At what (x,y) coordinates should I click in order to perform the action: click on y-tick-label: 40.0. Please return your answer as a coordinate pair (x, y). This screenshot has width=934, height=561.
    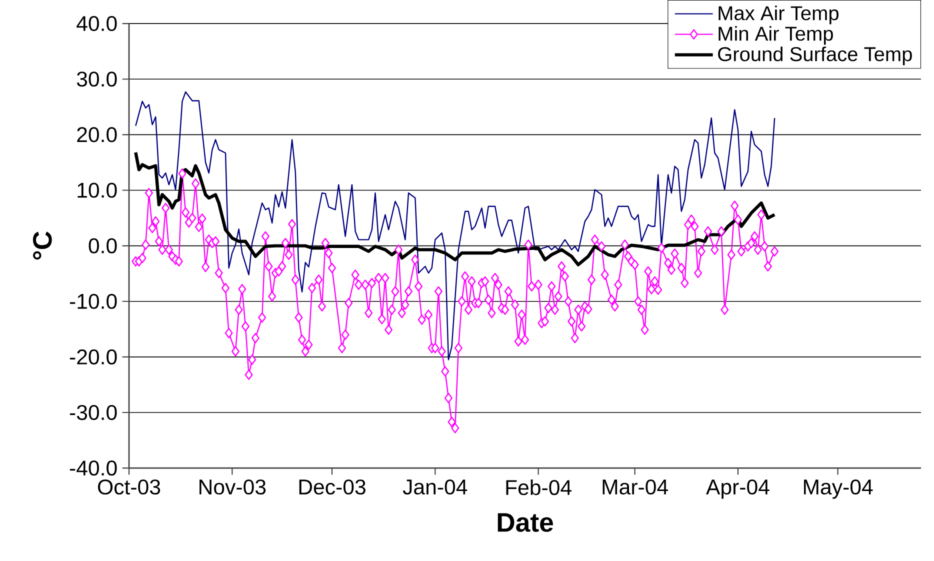
    Looking at the image, I should click on (96, 24).